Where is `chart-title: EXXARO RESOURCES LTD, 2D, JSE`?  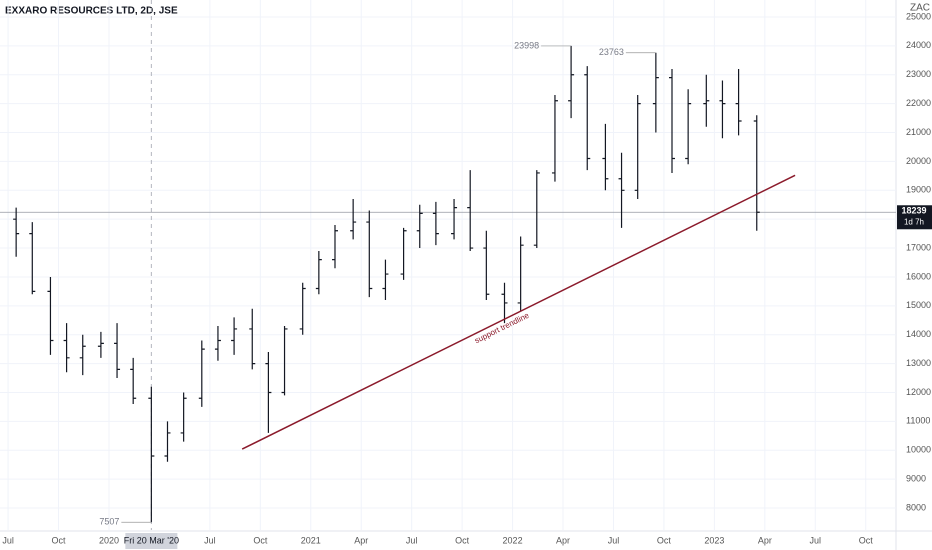 chart-title: EXXARO RESOURCES LTD, 2D, JSE is located at coordinates (91, 11).